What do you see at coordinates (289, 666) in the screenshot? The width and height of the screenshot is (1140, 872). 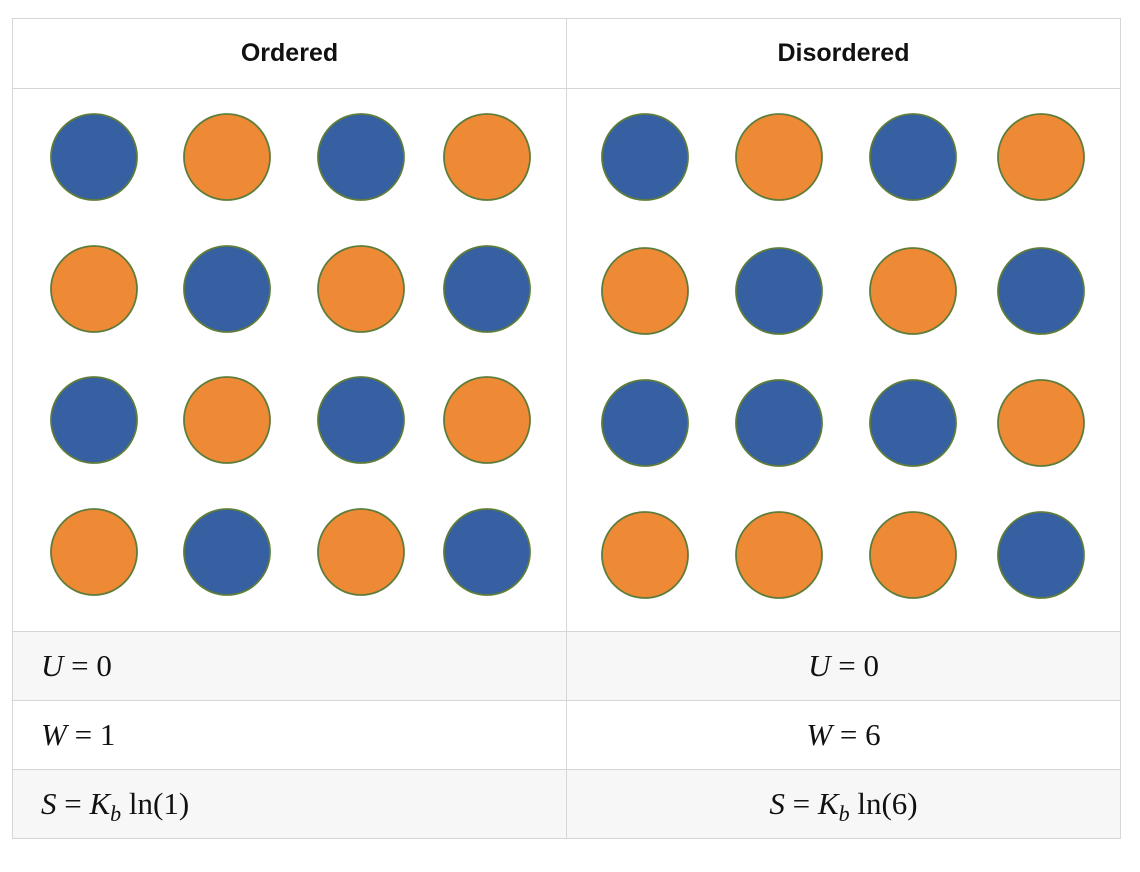 I see `ordered-energy-formula: U = 0` at bounding box center [289, 666].